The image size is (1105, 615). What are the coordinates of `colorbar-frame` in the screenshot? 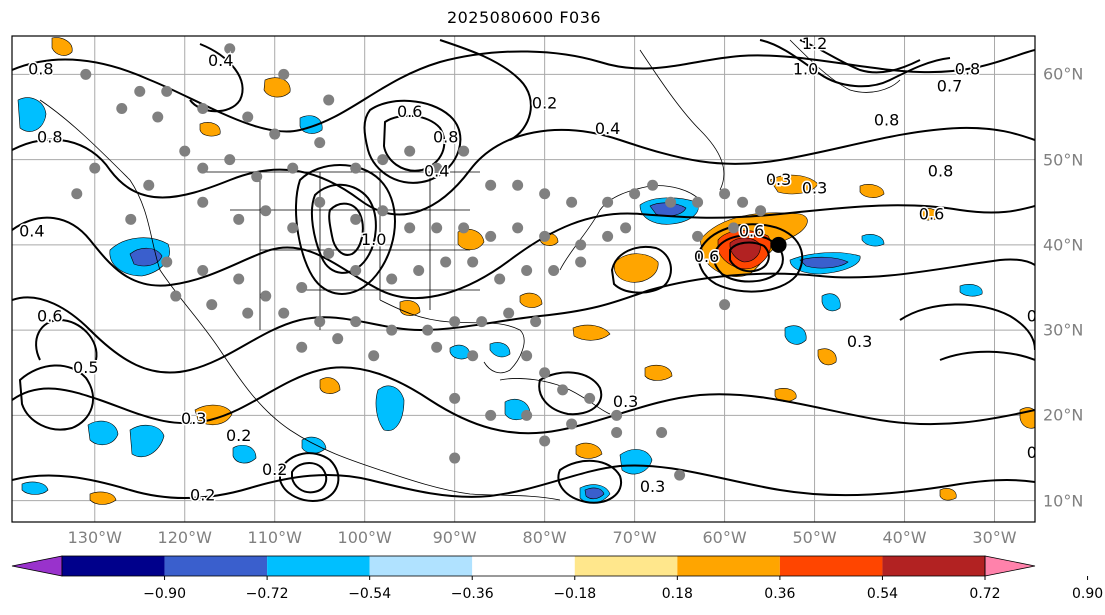 It's located at (523, 566).